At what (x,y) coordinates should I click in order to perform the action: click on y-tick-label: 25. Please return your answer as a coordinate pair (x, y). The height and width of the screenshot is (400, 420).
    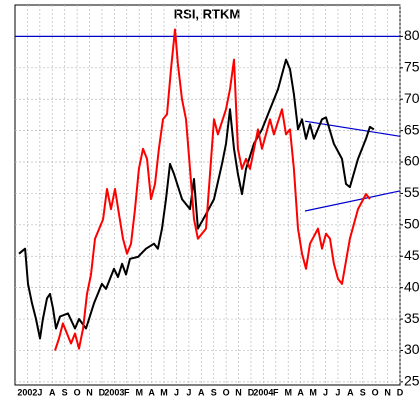
    Looking at the image, I should click on (412, 381).